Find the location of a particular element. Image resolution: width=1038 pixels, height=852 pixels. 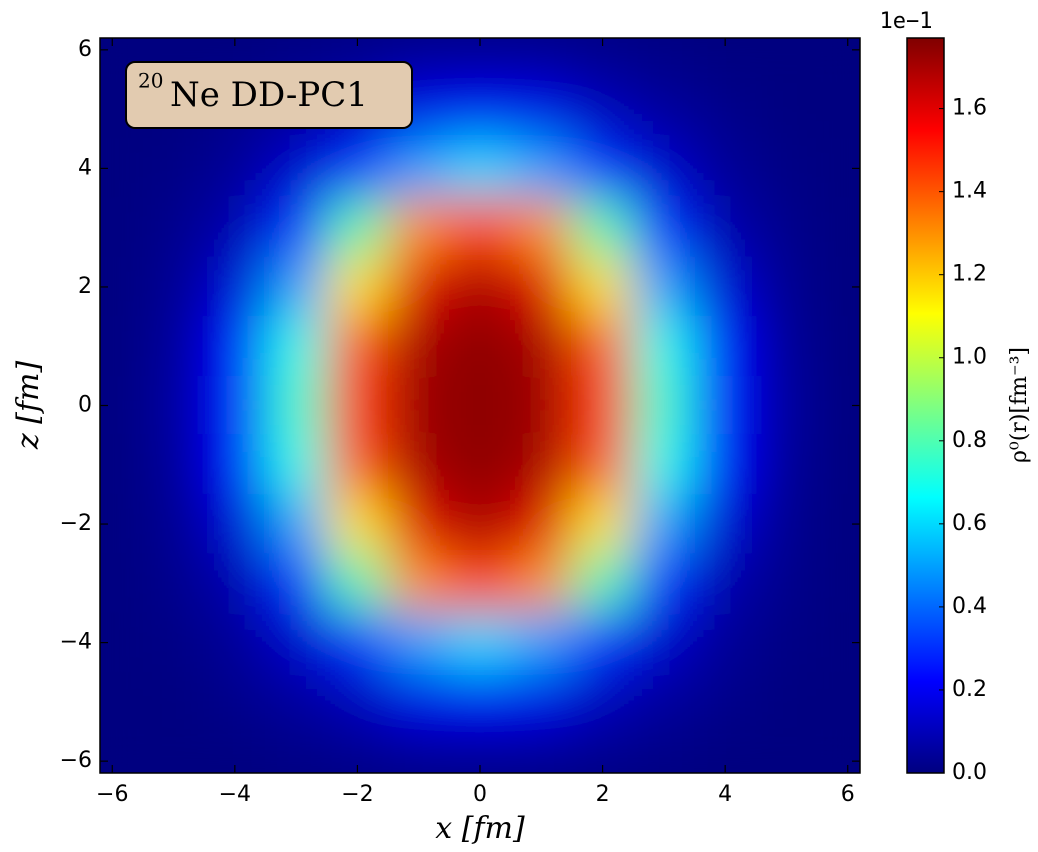

x-tick-label: 6 is located at coordinates (848, 794).